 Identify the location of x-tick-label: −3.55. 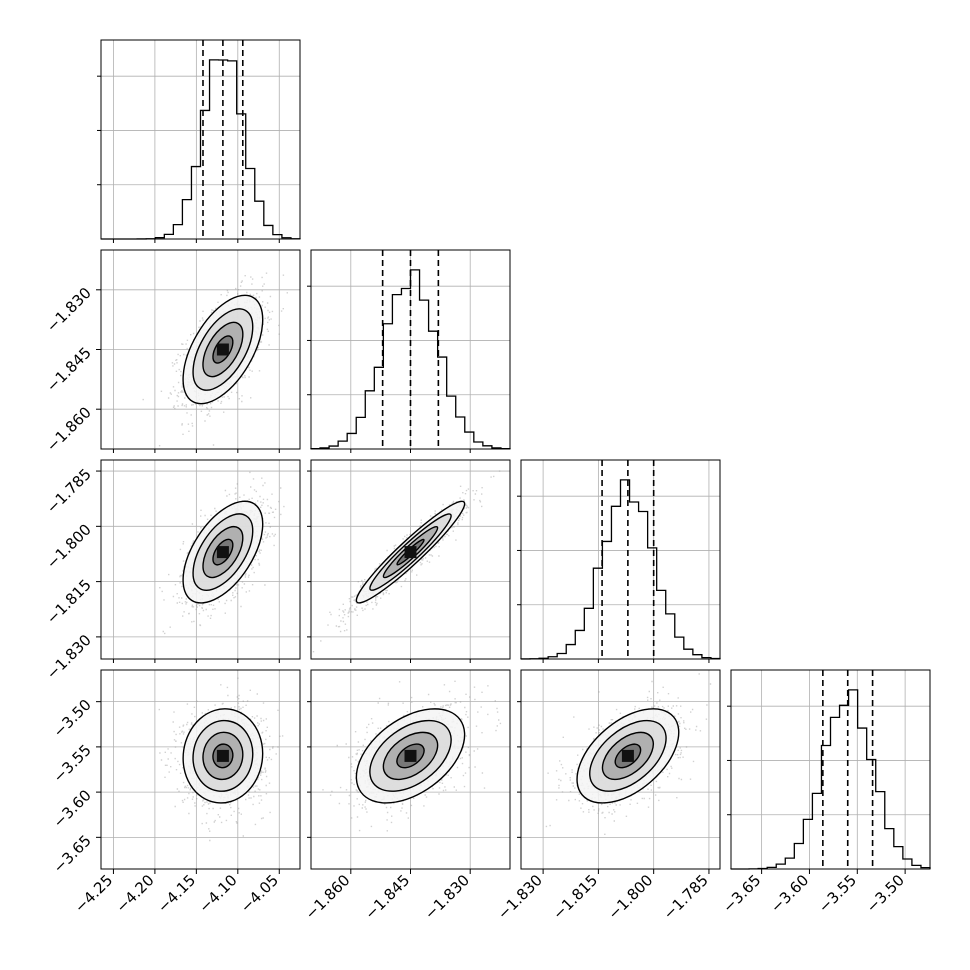
(837, 893).